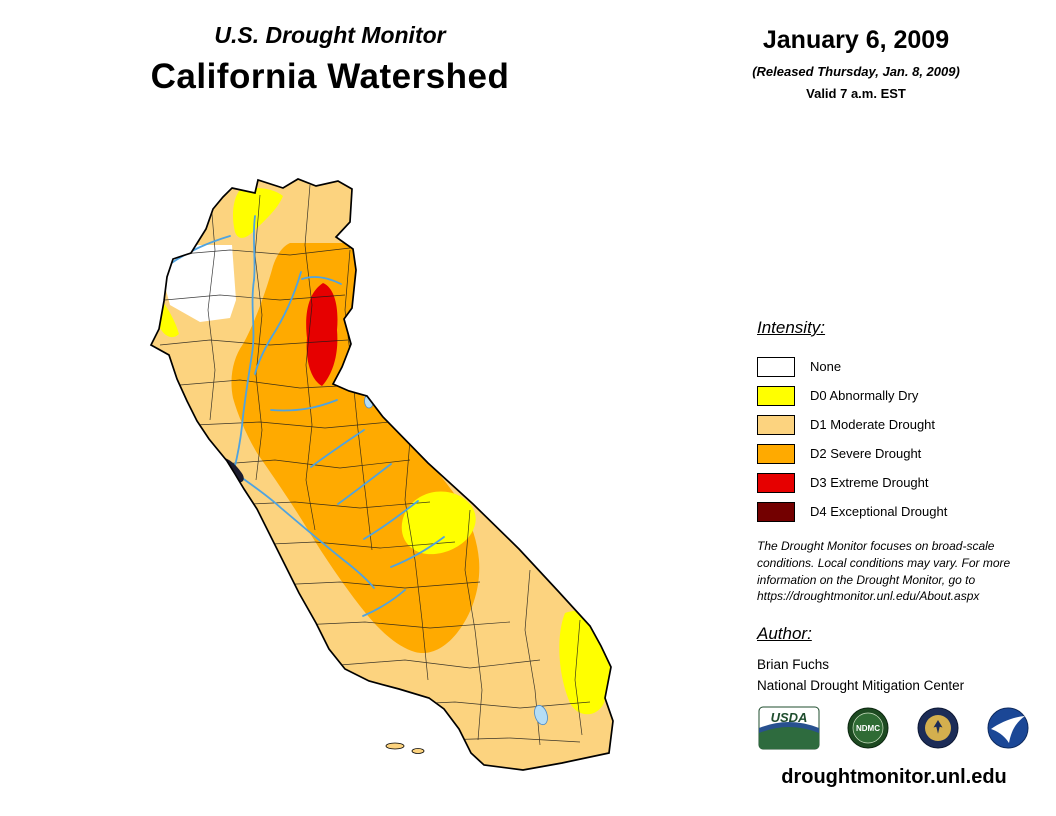 The image size is (1056, 816). I want to click on legend-row-d0: D0 Abnormally Dry, so click(899, 395).